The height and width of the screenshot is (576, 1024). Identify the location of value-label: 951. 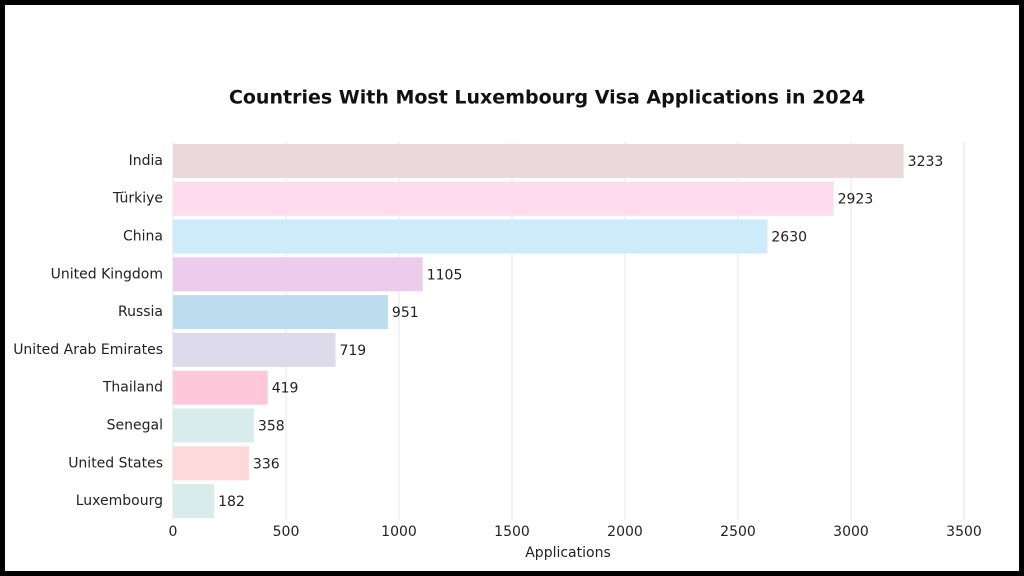
(405, 313).